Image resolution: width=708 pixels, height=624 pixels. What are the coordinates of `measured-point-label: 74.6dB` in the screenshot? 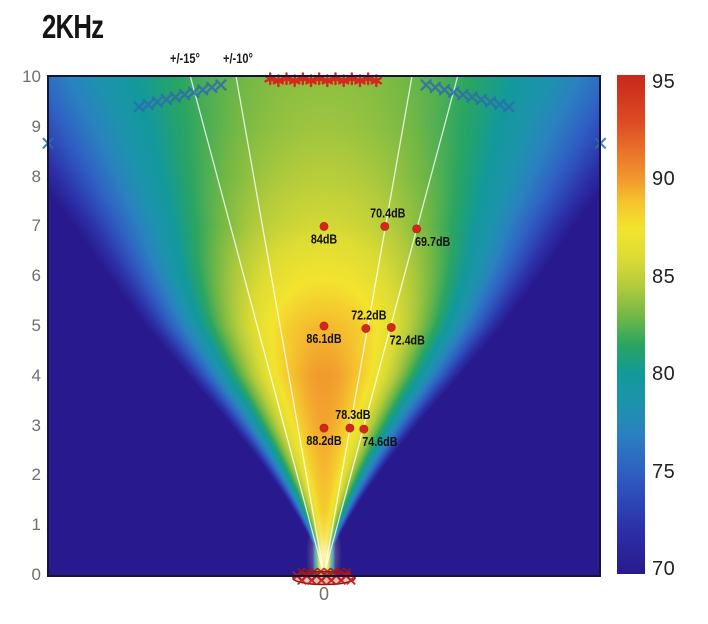 It's located at (379, 442).